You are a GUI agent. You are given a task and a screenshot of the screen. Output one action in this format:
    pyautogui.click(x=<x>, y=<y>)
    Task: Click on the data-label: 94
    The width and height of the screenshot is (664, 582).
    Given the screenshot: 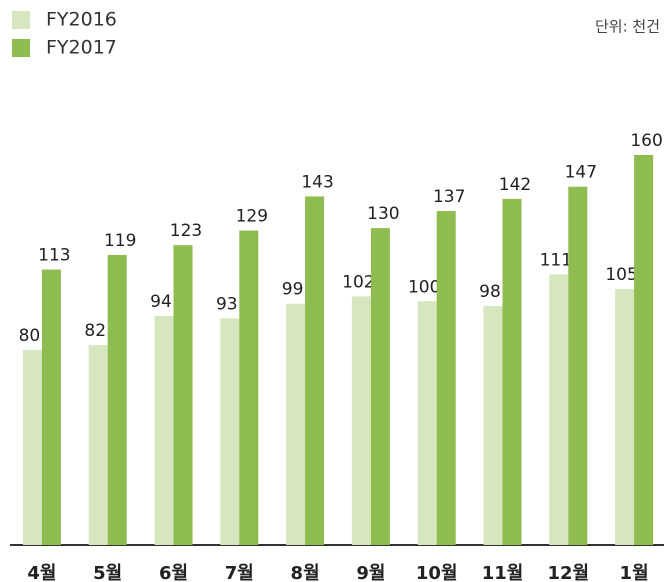 What is the action you would take?
    pyautogui.click(x=161, y=302)
    